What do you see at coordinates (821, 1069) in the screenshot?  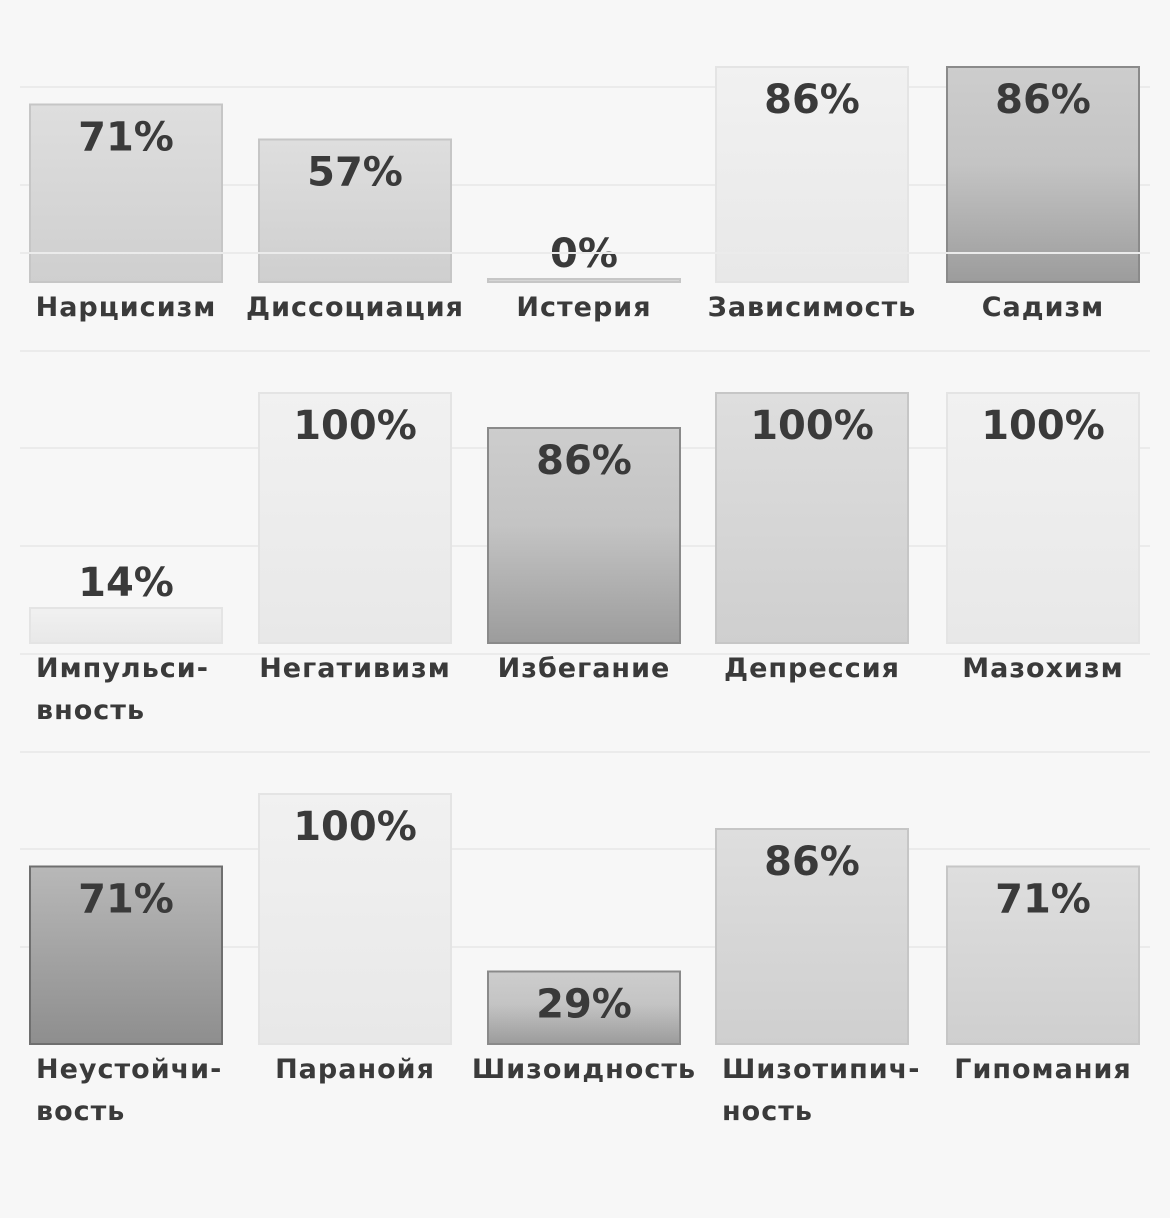 I see `category-label: Шизотипич-` at bounding box center [821, 1069].